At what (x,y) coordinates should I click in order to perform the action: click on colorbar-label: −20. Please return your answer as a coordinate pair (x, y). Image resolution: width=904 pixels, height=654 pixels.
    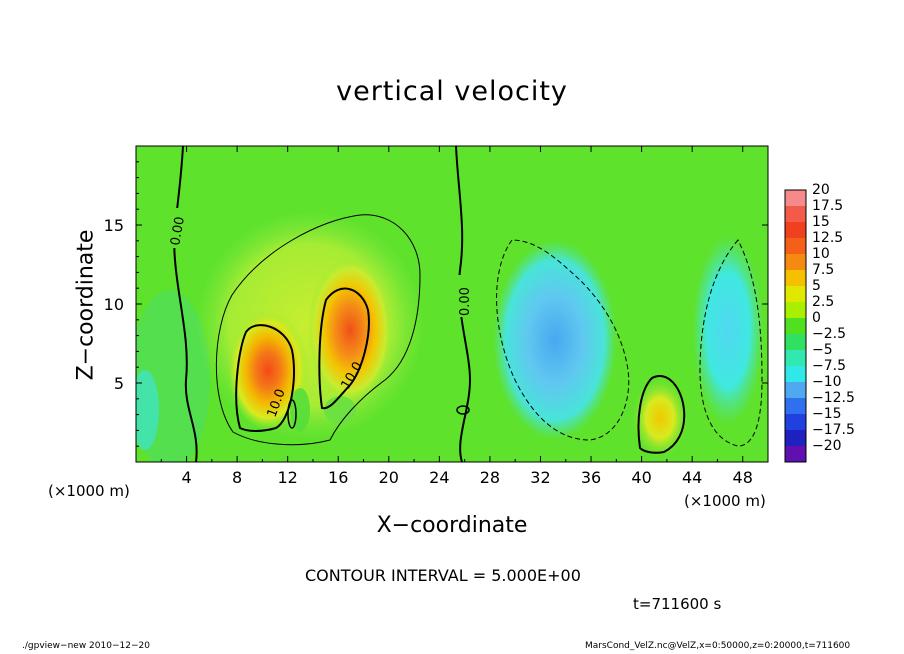
    Looking at the image, I should click on (827, 446).